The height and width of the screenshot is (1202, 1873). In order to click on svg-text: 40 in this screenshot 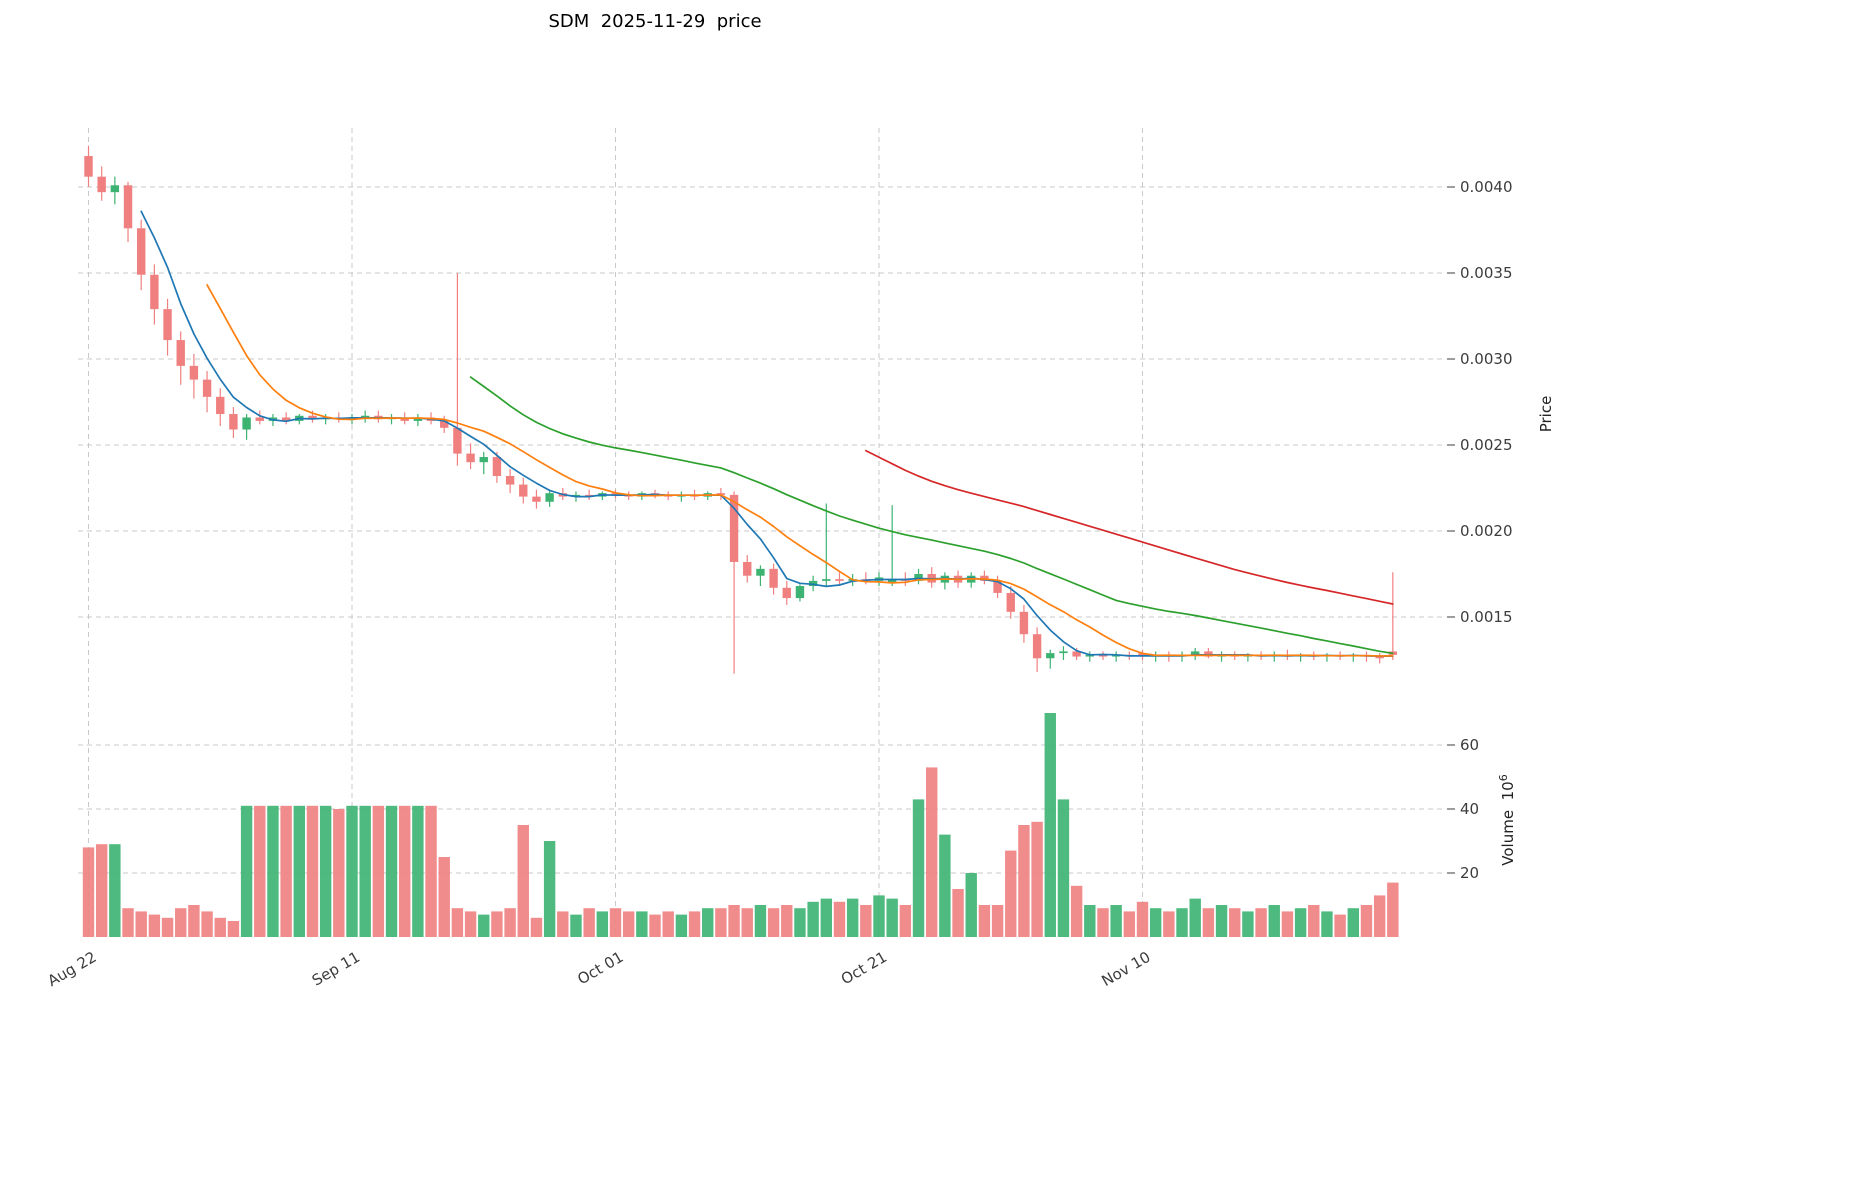, I will do `click(1469, 809)`.